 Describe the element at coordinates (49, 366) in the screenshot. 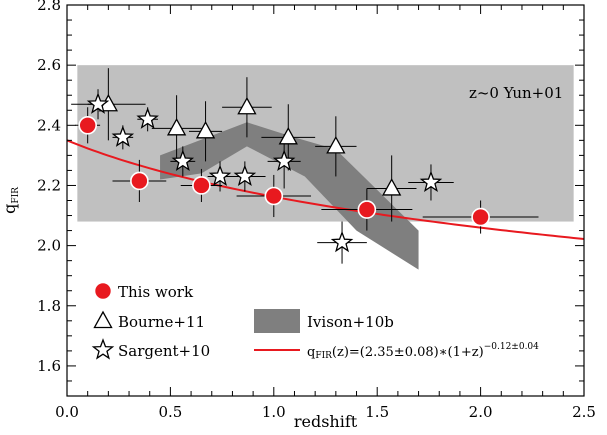

I see `y-tick-label: 1.6` at that location.